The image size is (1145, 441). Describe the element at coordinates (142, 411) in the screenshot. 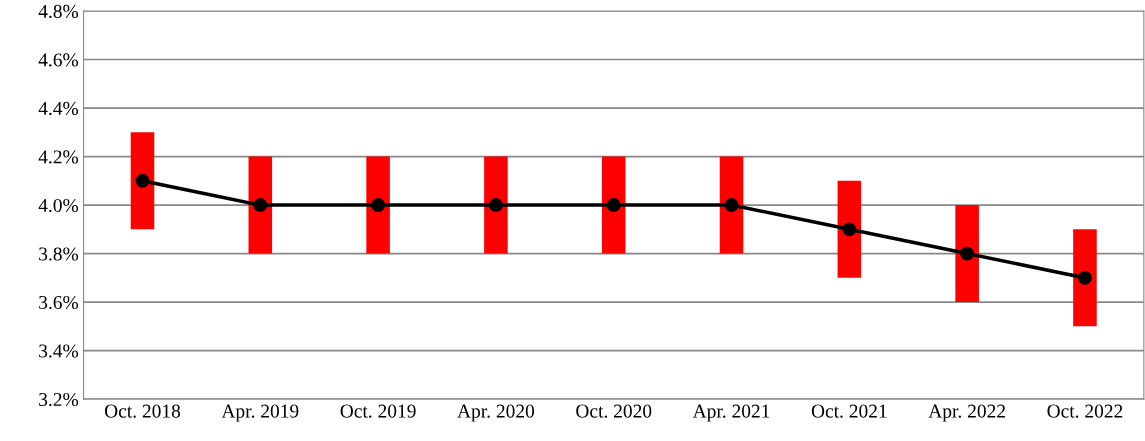

I see `x-tick-label: Oct. 2018` at that location.